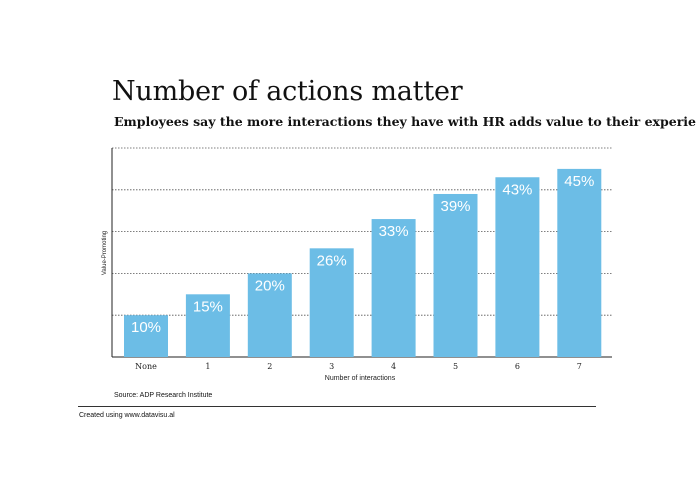 The width and height of the screenshot is (696, 495). What do you see at coordinates (579, 181) in the screenshot?
I see `data-label: 45%` at bounding box center [579, 181].